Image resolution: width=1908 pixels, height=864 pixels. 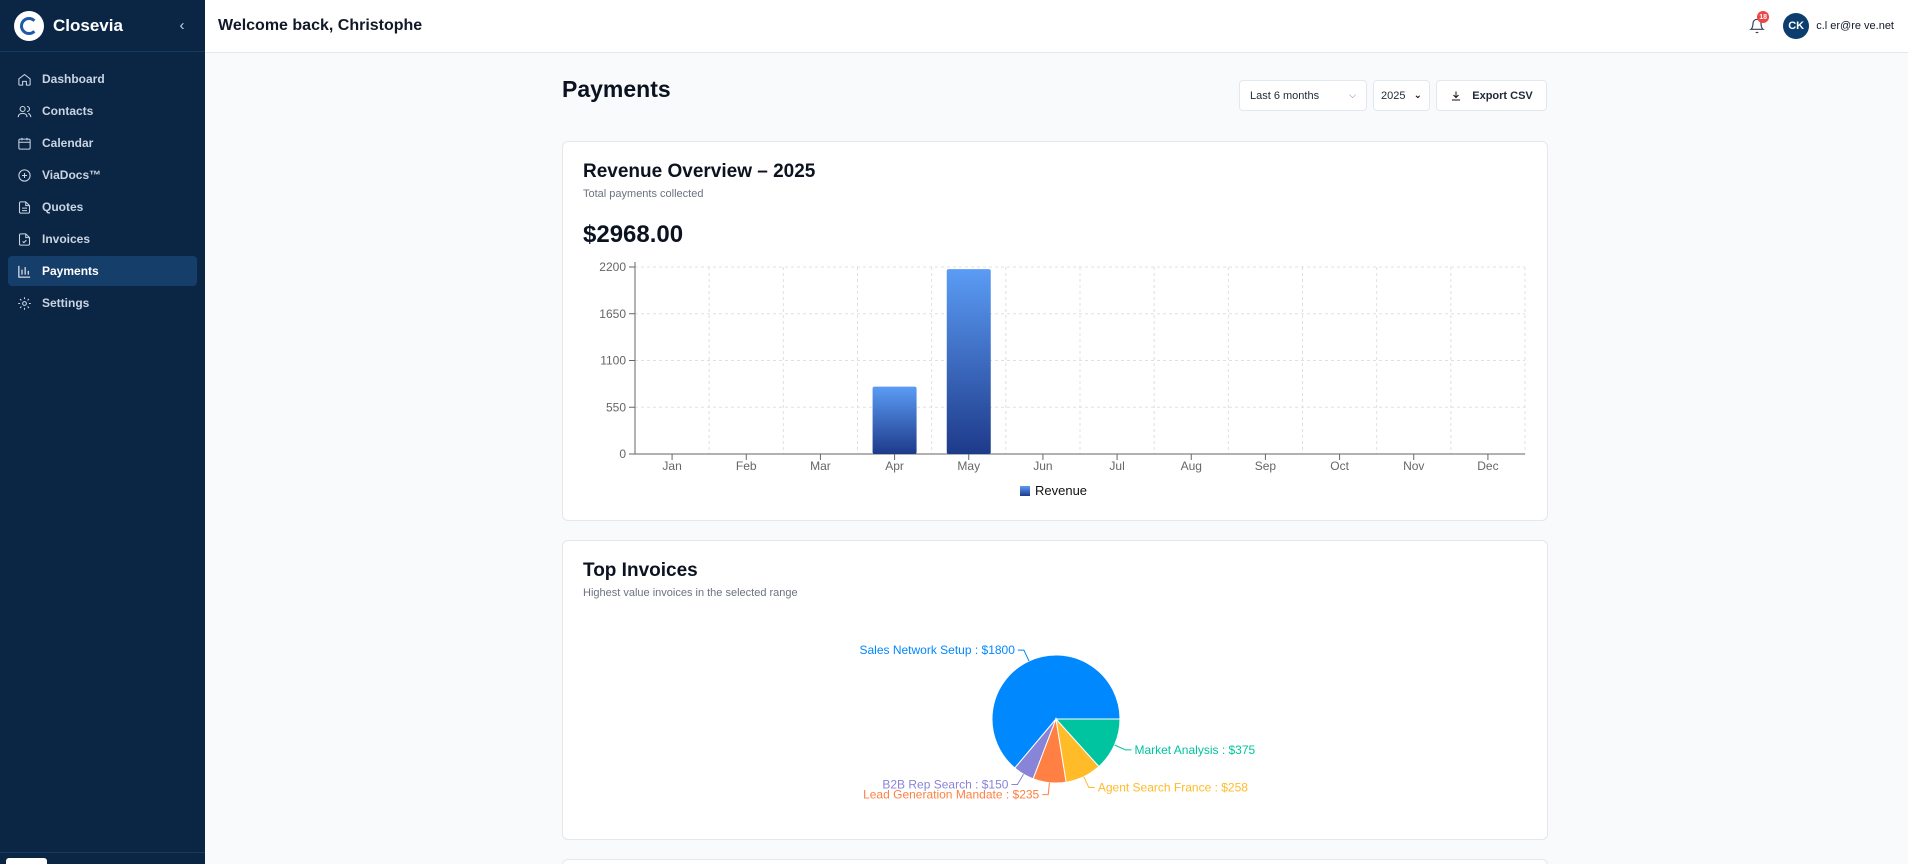 I want to click on y-tick-label: 0, so click(x=622, y=454).